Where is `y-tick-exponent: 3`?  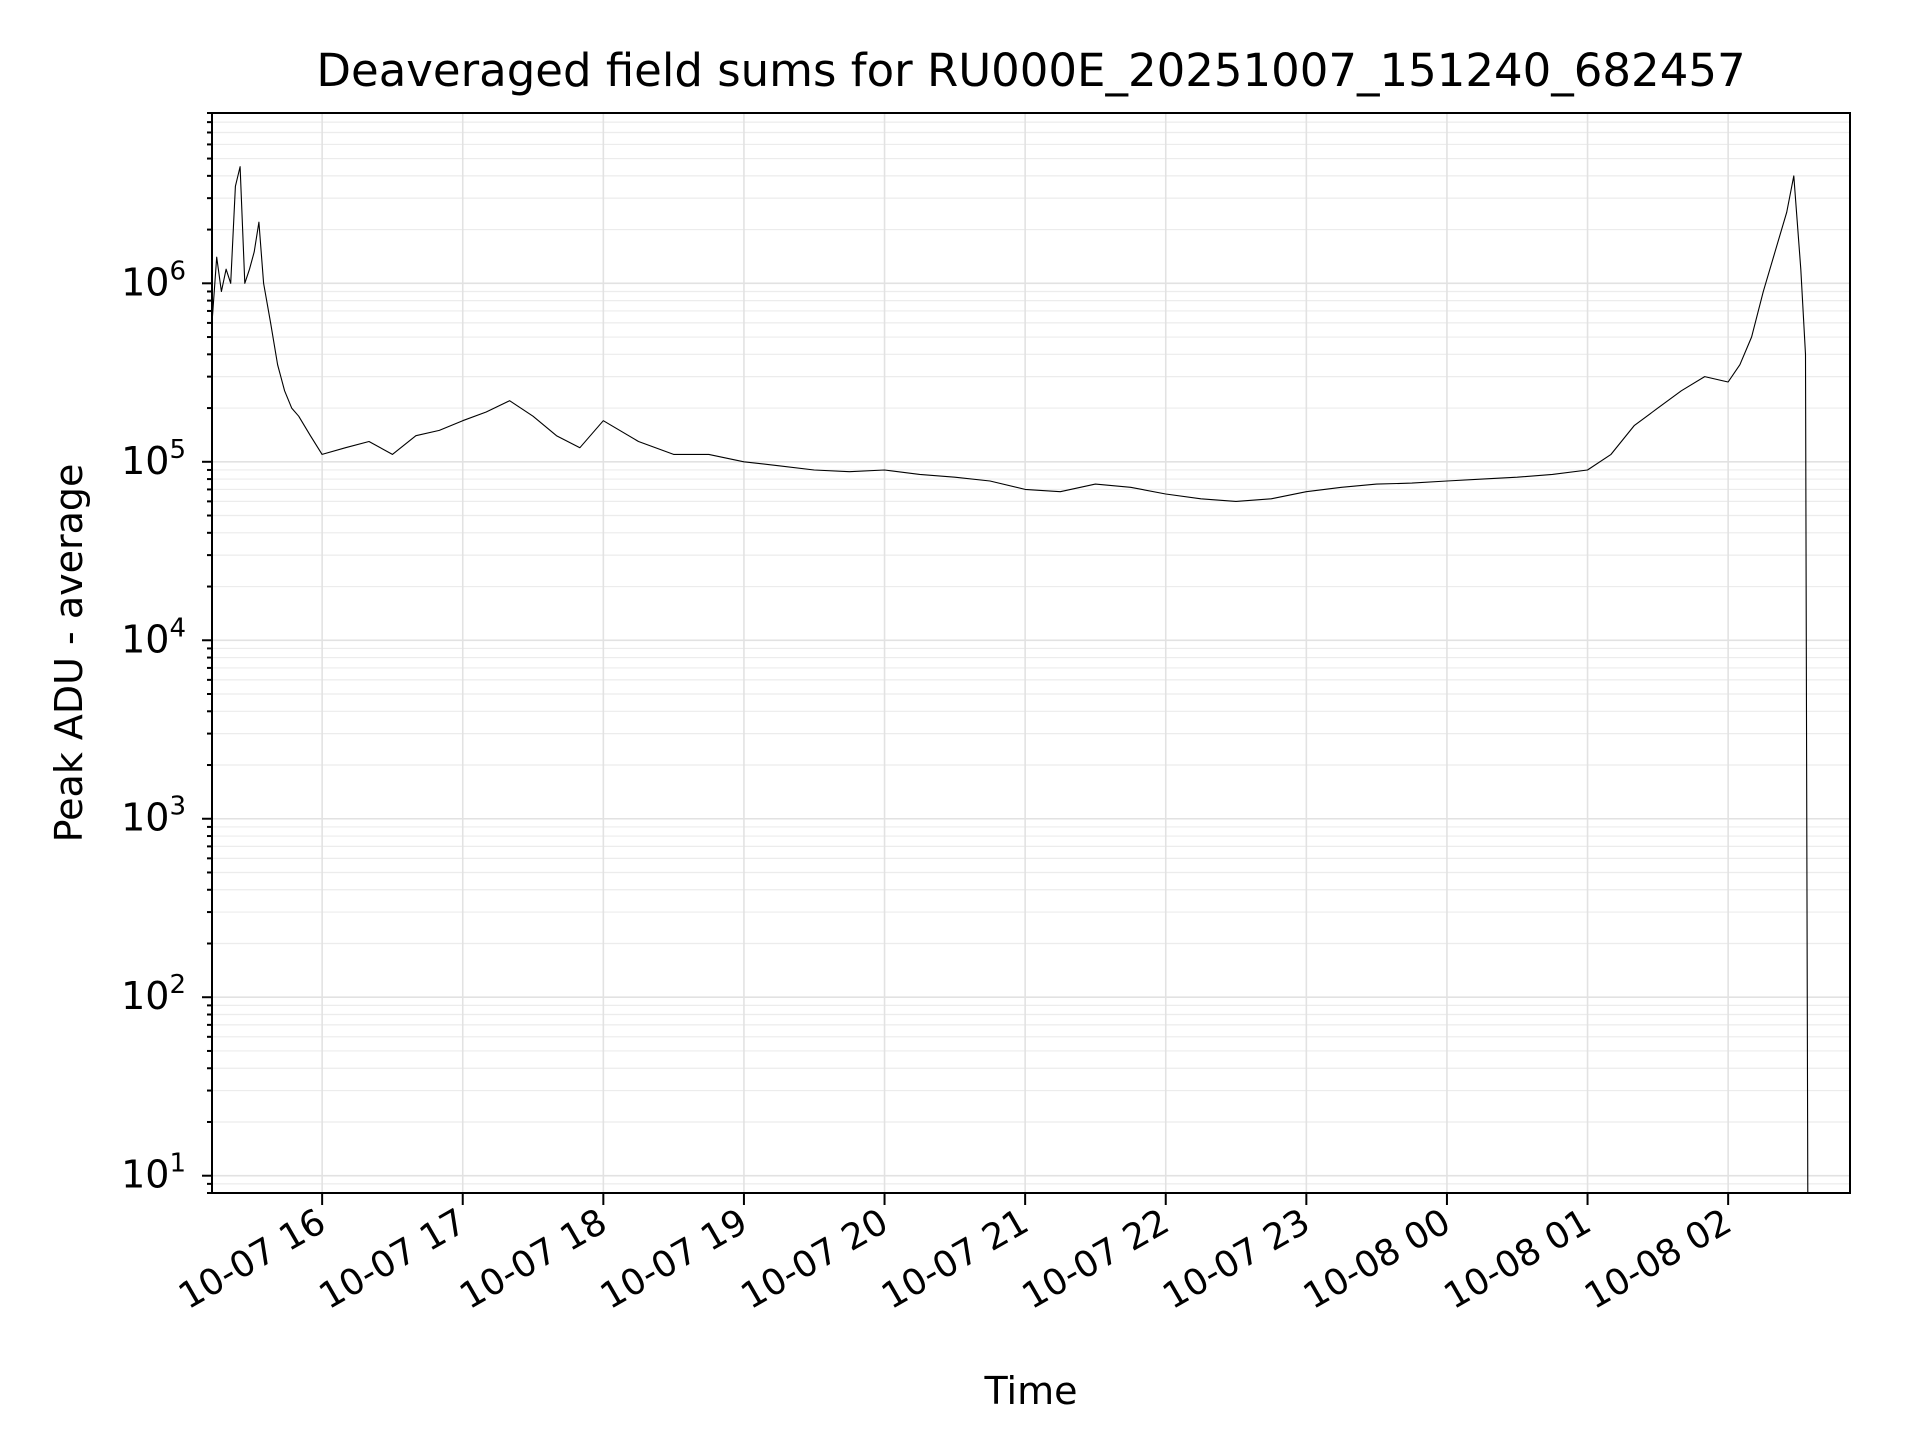 y-tick-exponent: 3 is located at coordinates (177, 807).